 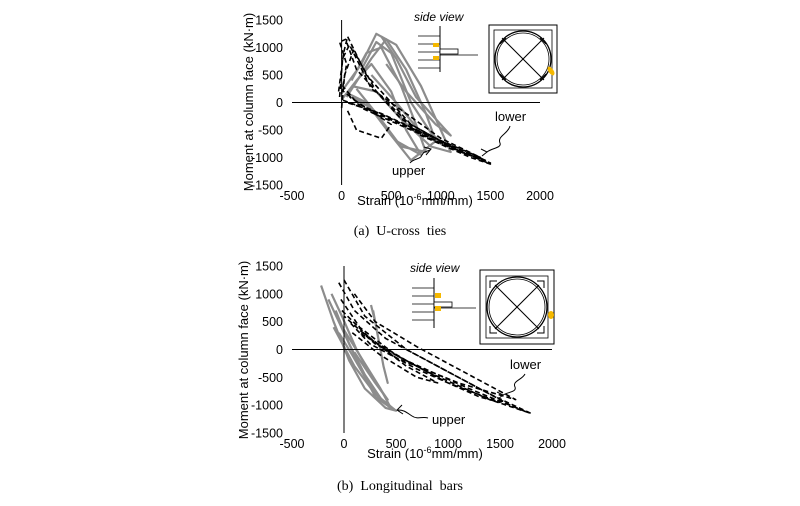 I want to click on series-upper, so click(x=396, y=97).